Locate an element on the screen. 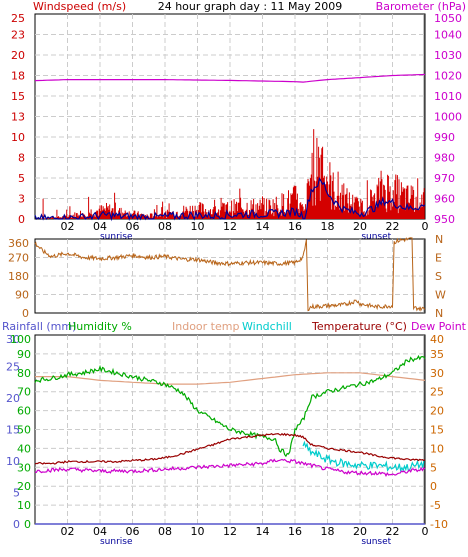 Image resolution: width=468 pixels, height=557 pixels. windspeed-tick-label: 20 is located at coordinates (18, 55).